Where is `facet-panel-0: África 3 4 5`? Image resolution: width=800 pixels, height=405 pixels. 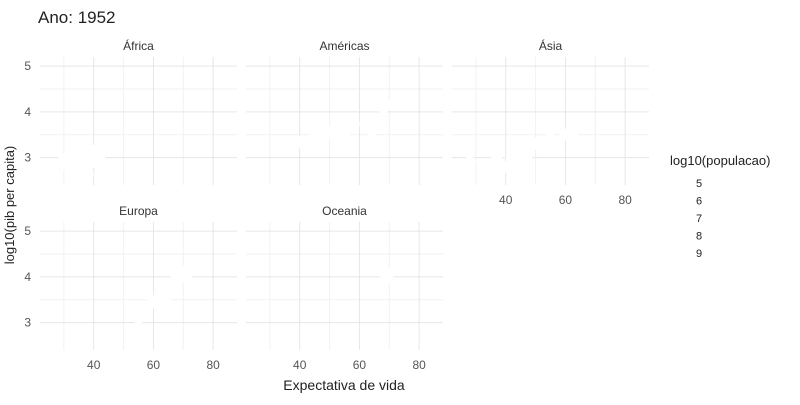
facet-panel-0: África 3 4 5 is located at coordinates (130, 111).